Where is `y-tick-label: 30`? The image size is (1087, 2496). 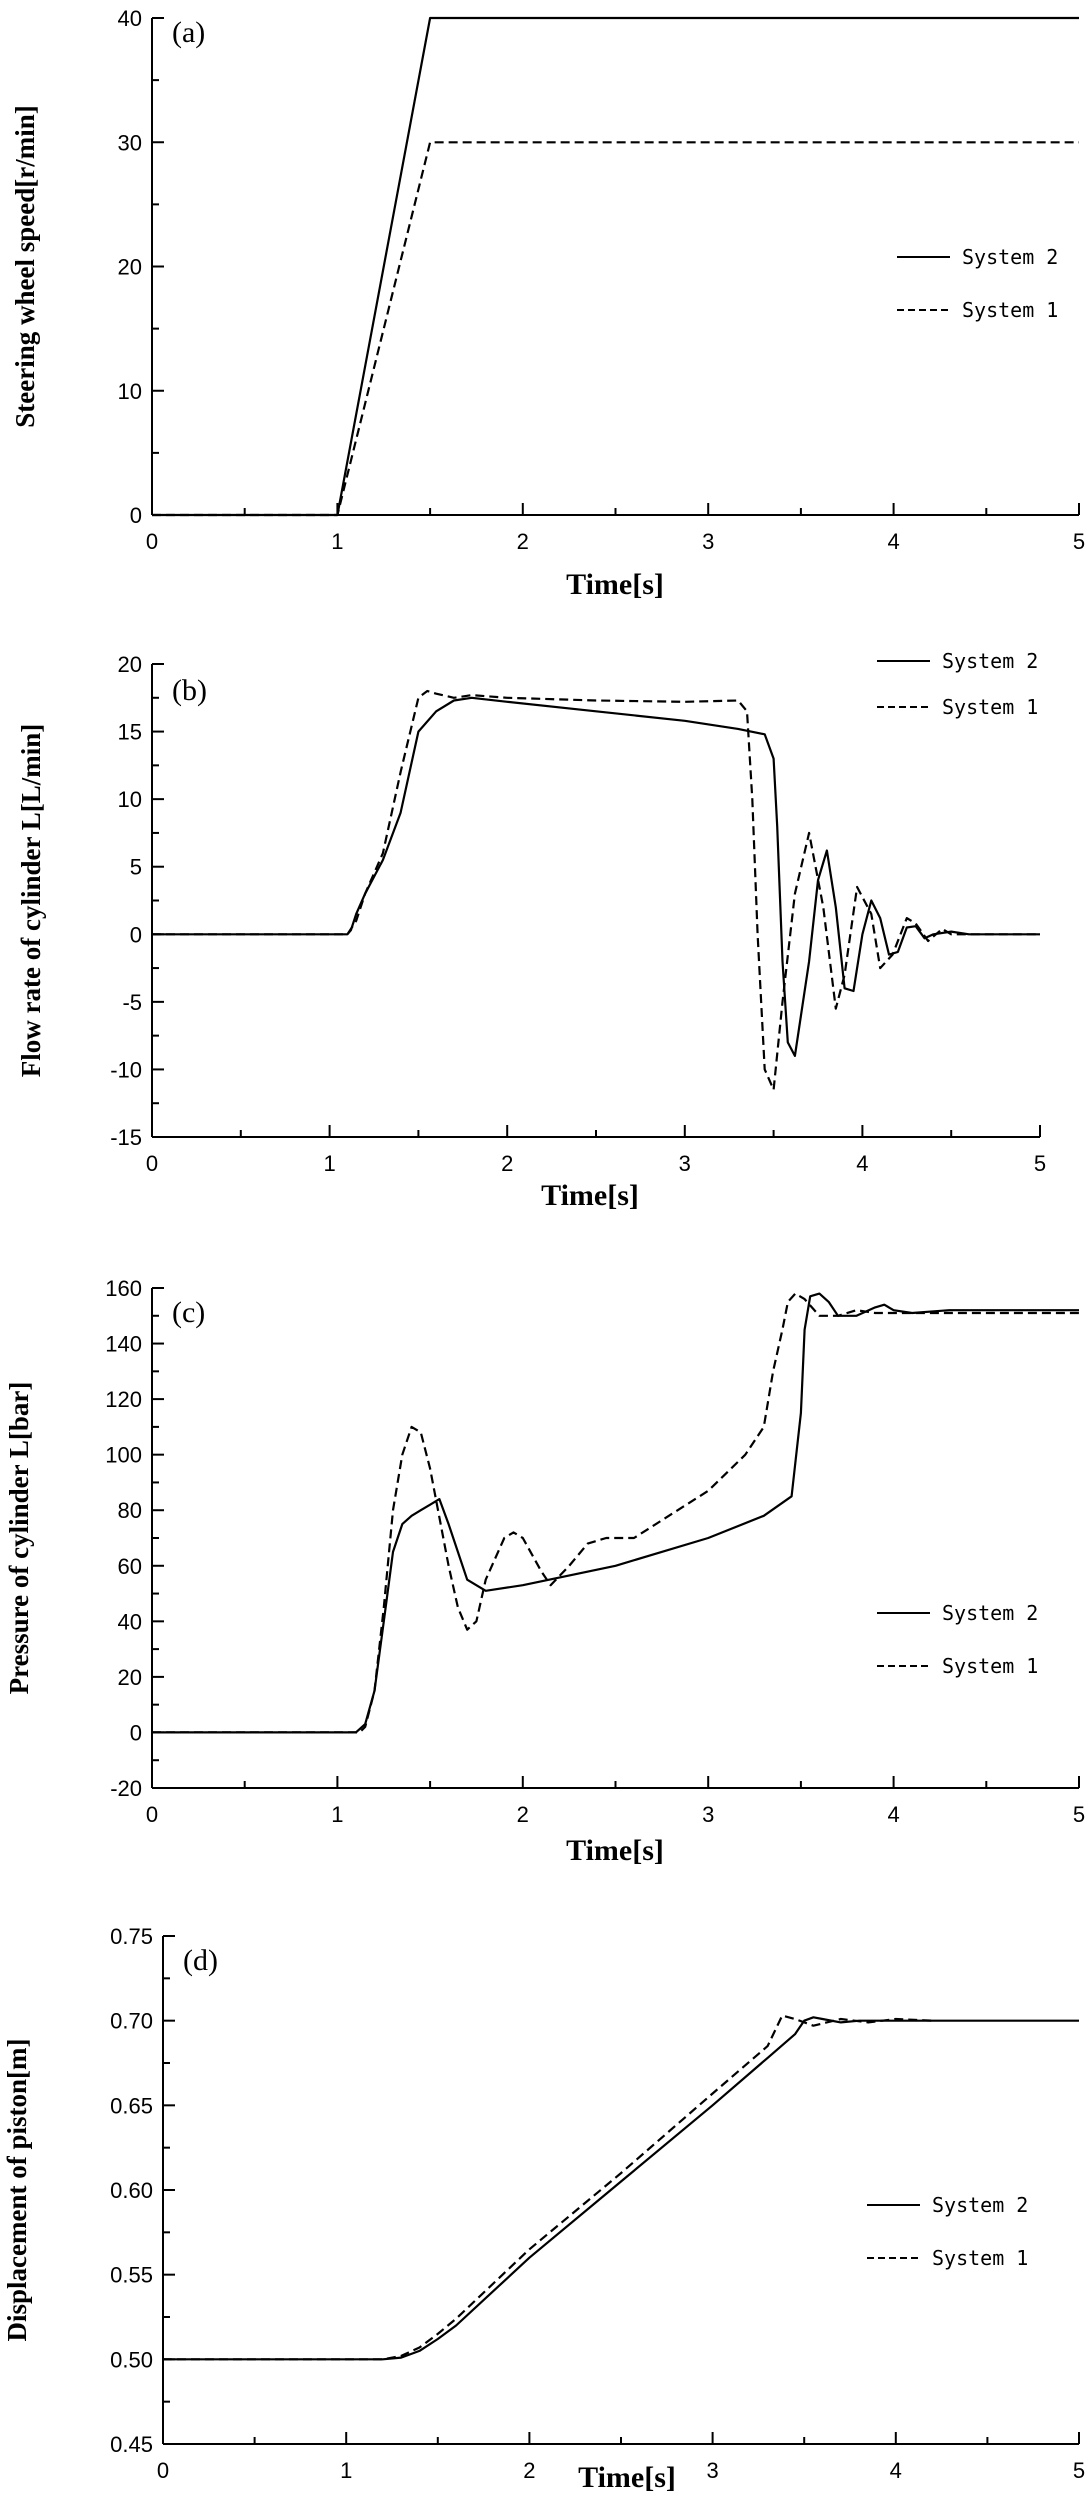
y-tick-label: 30 is located at coordinates (130, 142).